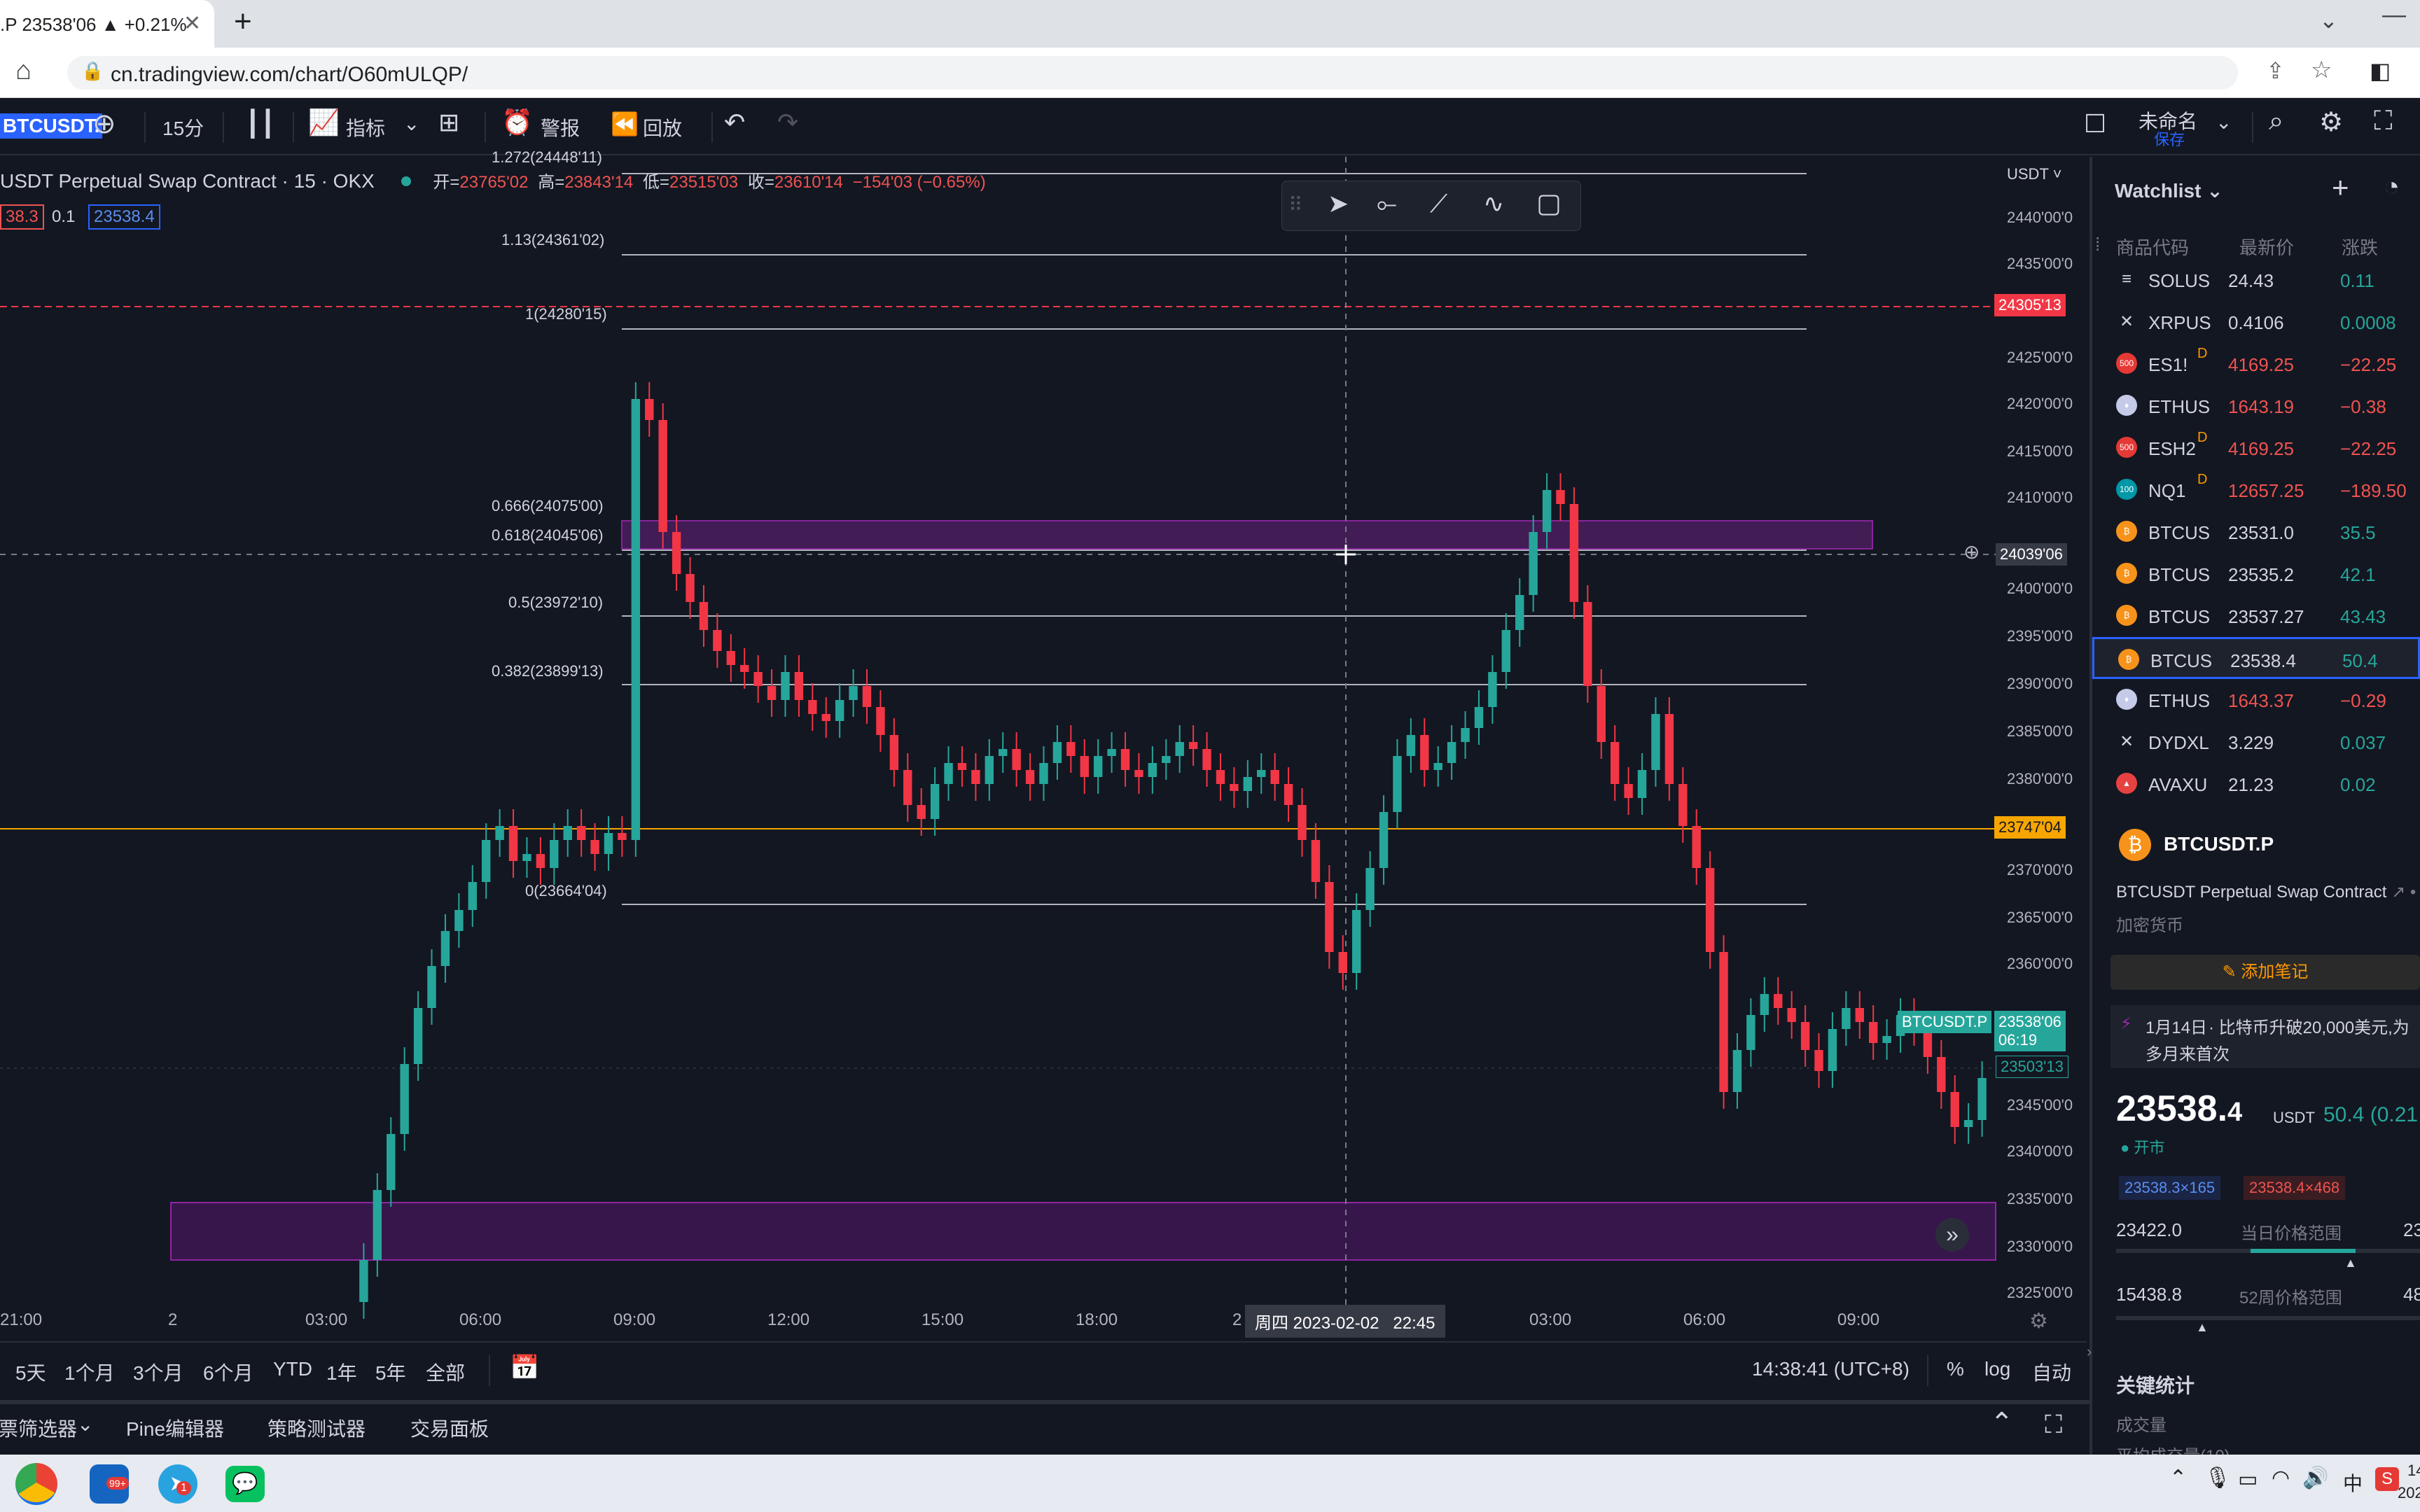 The height and width of the screenshot is (1512, 2420). I want to click on watchlist-row: ✕ DYDXL 3.229 0.037, so click(2256, 742).